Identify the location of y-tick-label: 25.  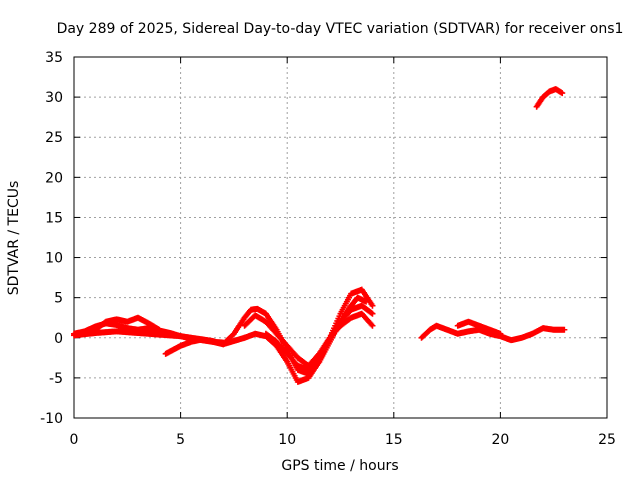
(54, 138).